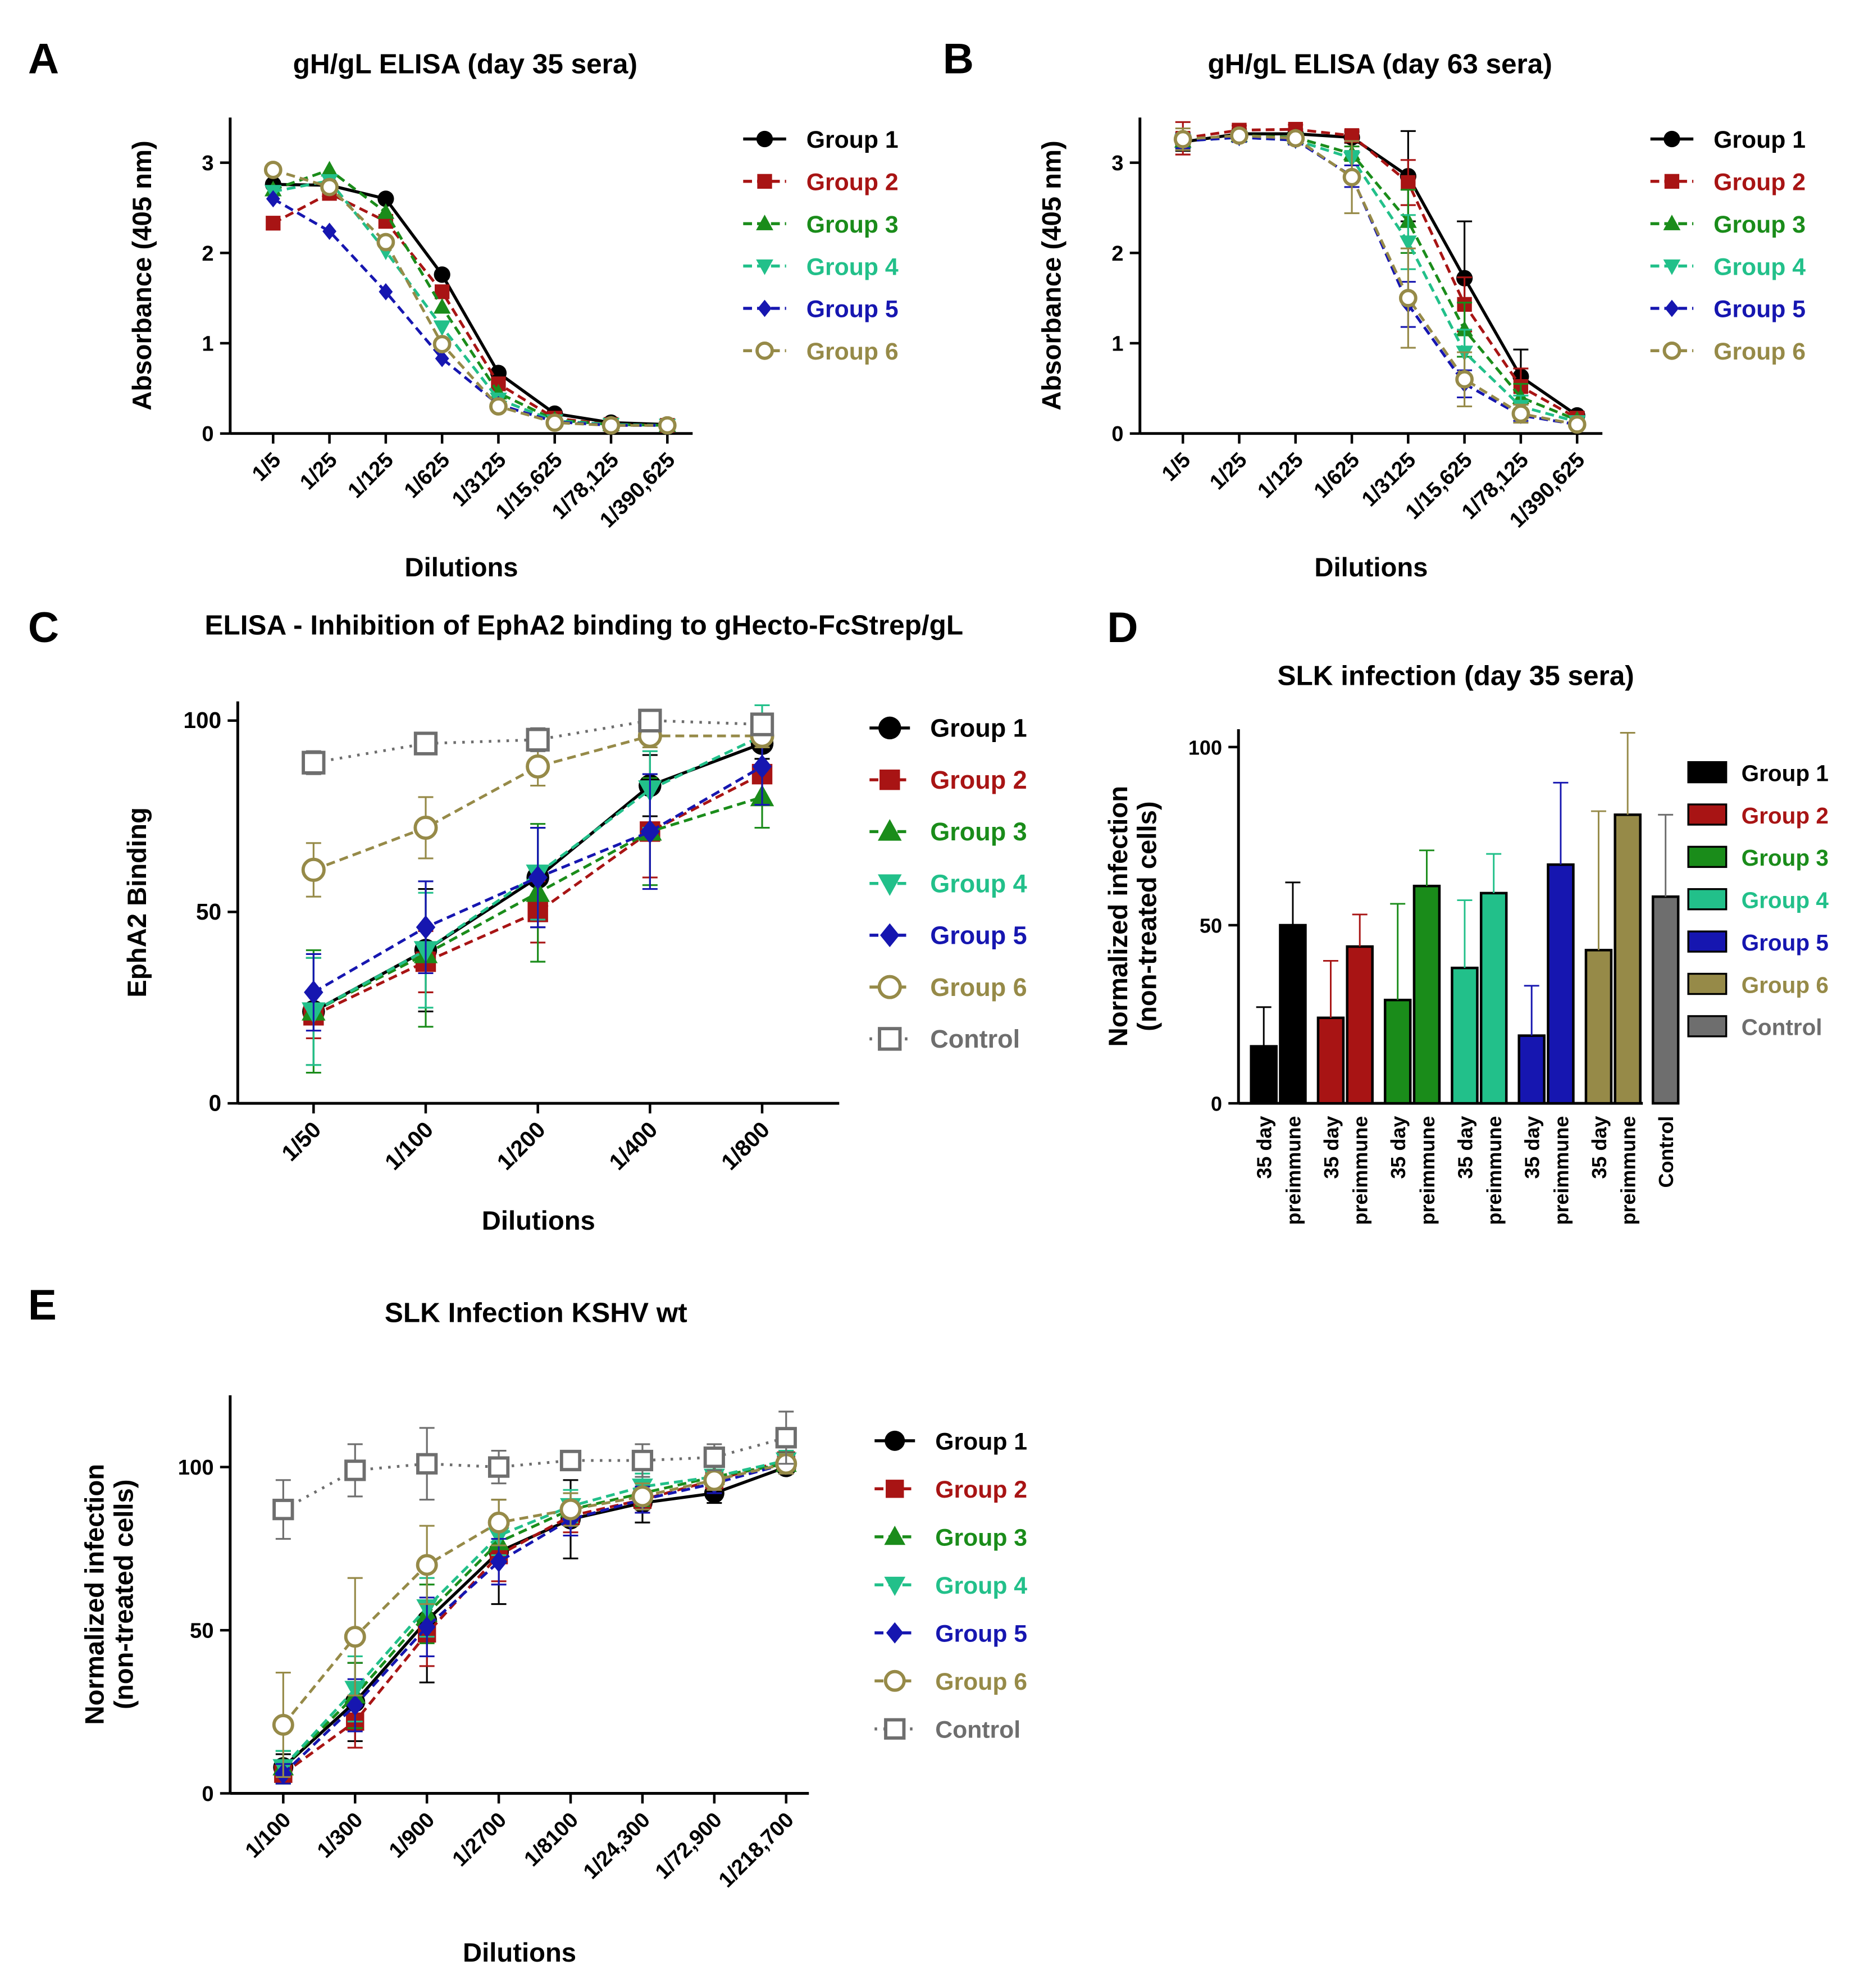 The image size is (1873, 1988). I want to click on y-tick-label: 1, so click(1117, 344).